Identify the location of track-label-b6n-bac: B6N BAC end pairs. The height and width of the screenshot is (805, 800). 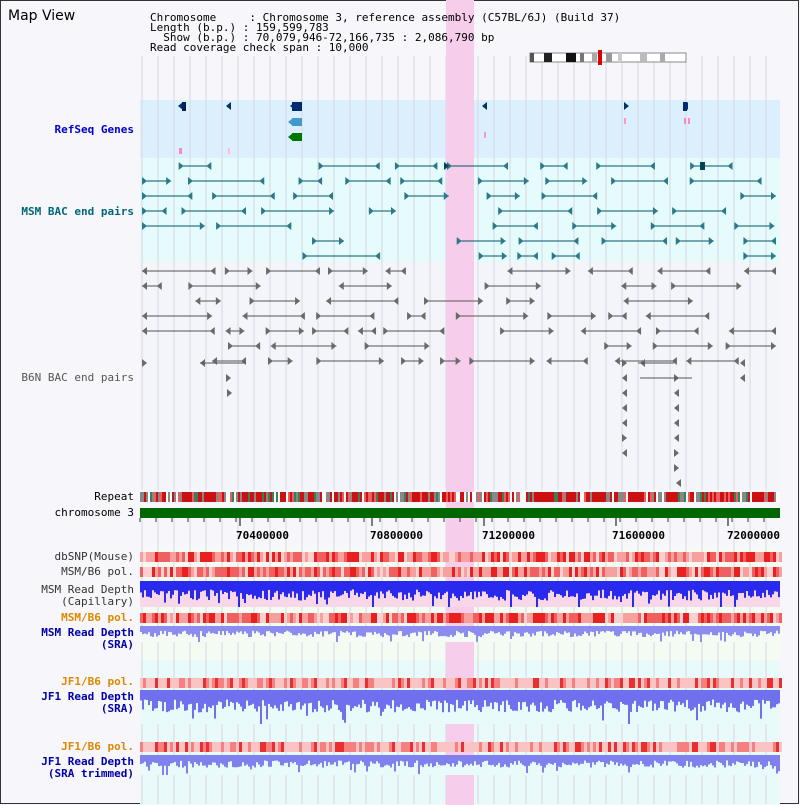
(77, 377).